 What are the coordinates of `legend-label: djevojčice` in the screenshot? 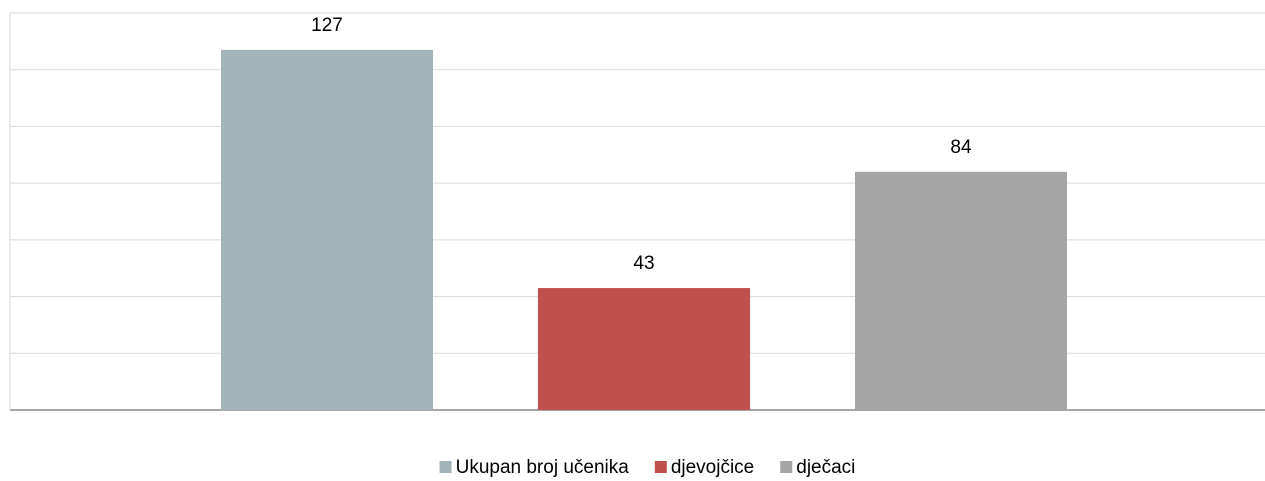 It's located at (712, 467).